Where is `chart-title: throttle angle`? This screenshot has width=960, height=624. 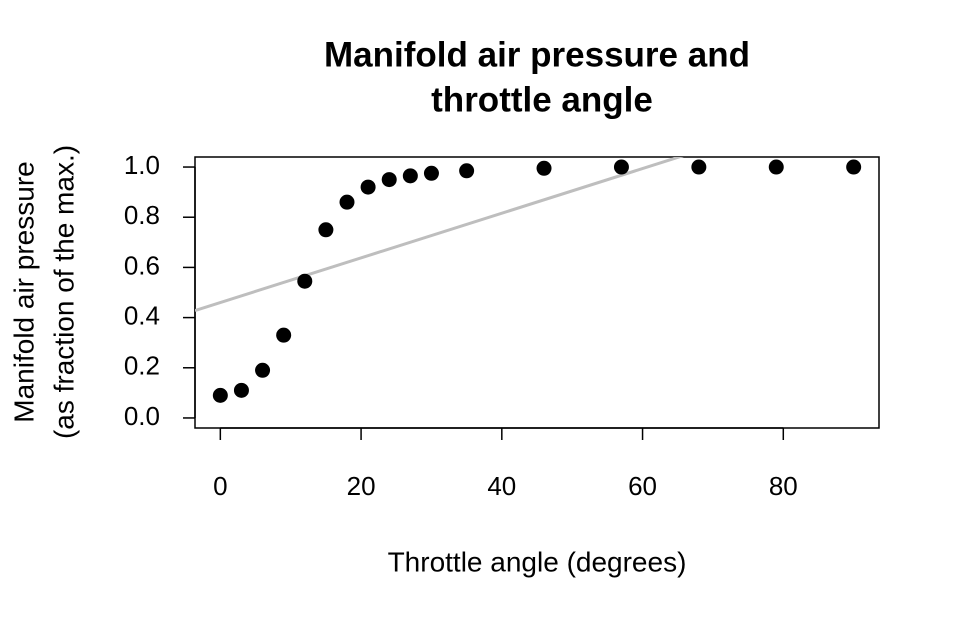 chart-title: throttle angle is located at coordinates (542, 99).